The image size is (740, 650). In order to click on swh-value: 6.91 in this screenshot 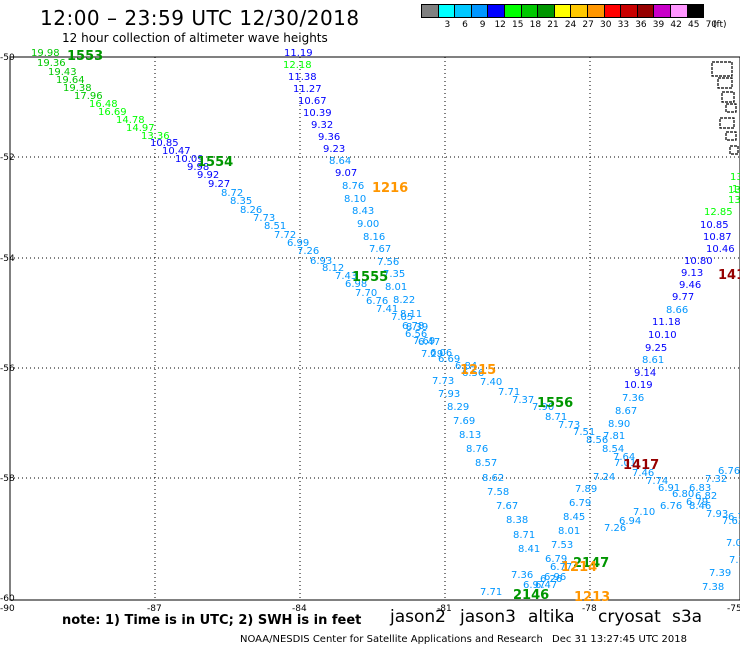, I will do `click(669, 488)`.